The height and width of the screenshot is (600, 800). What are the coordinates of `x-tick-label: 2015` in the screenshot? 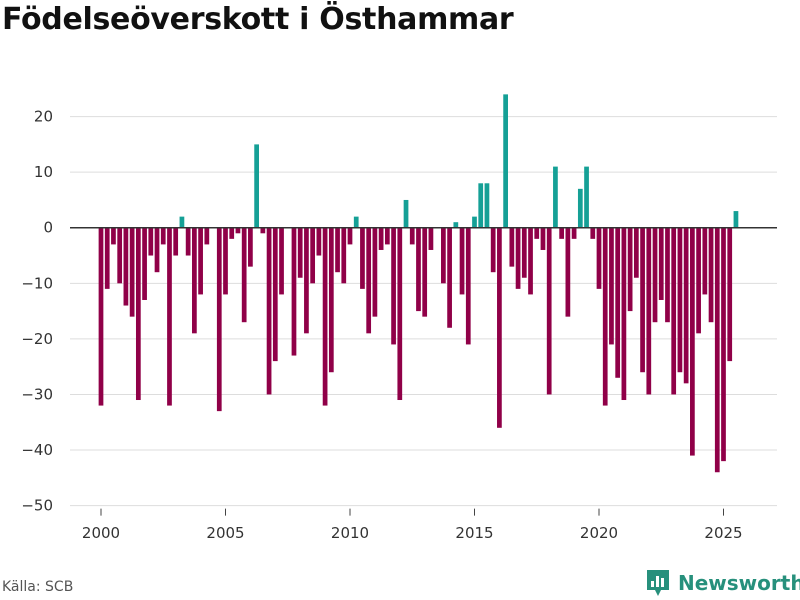 It's located at (474, 533).